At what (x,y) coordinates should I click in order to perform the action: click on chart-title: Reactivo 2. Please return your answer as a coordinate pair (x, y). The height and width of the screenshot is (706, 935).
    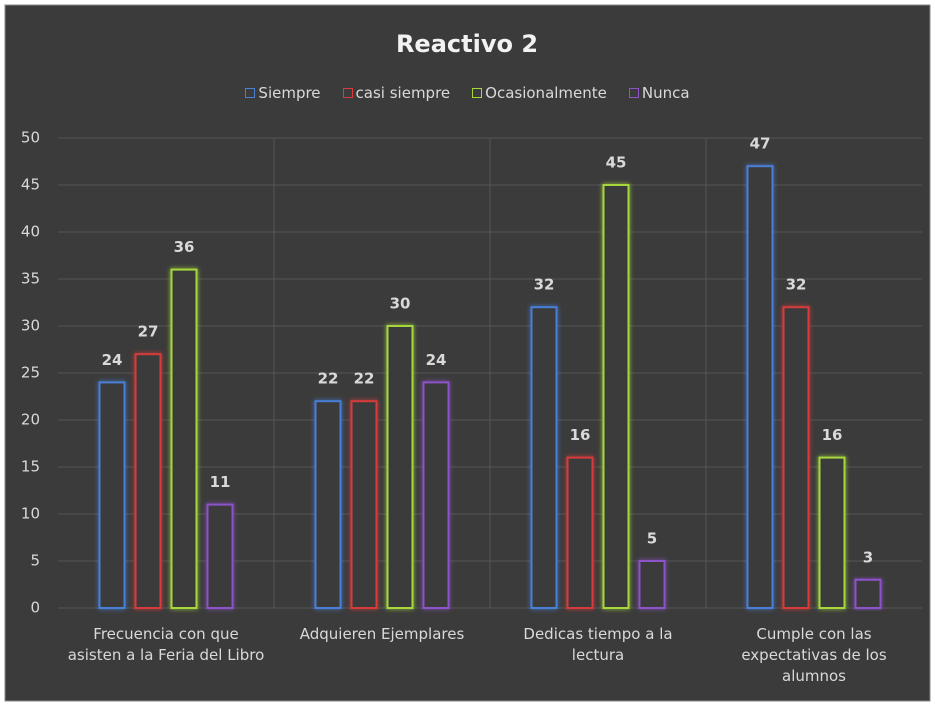
    Looking at the image, I should click on (467, 44).